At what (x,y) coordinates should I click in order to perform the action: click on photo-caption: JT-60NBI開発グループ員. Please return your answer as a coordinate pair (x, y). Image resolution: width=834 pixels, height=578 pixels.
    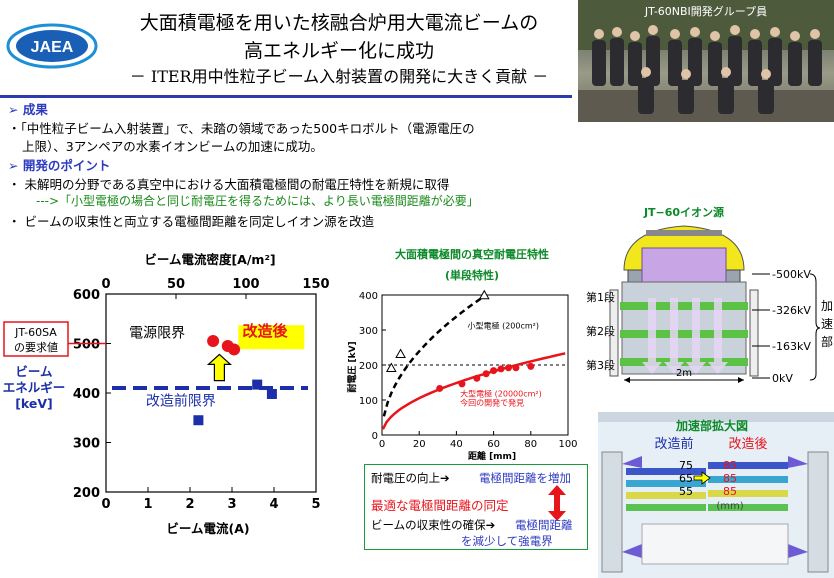
    Looking at the image, I should click on (706, 11).